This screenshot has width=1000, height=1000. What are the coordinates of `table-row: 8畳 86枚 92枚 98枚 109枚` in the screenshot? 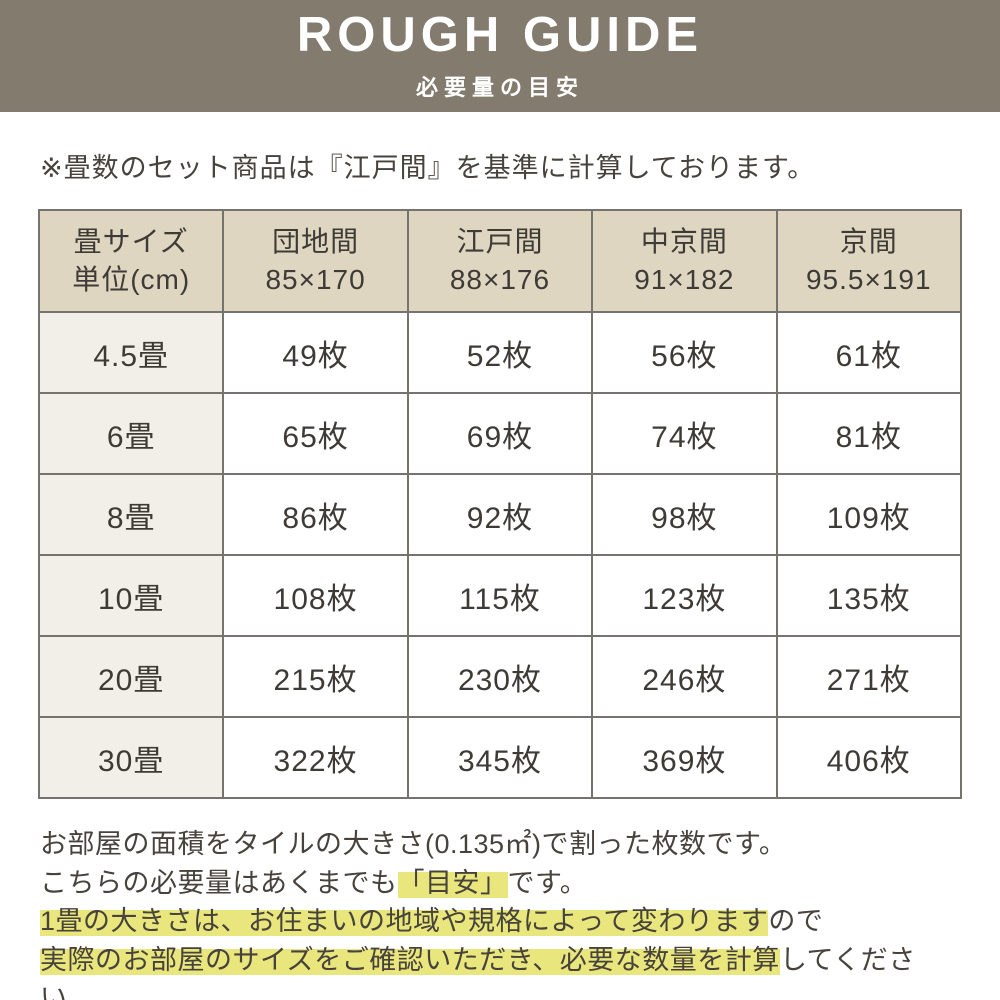 It's located at (500, 514).